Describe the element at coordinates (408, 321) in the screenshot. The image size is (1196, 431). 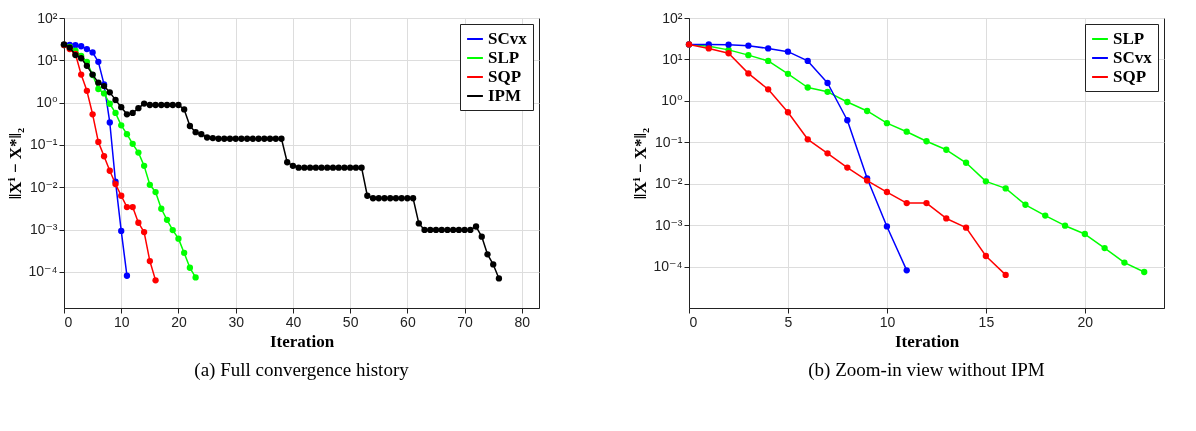
I see `x-tick-label: 60` at that location.